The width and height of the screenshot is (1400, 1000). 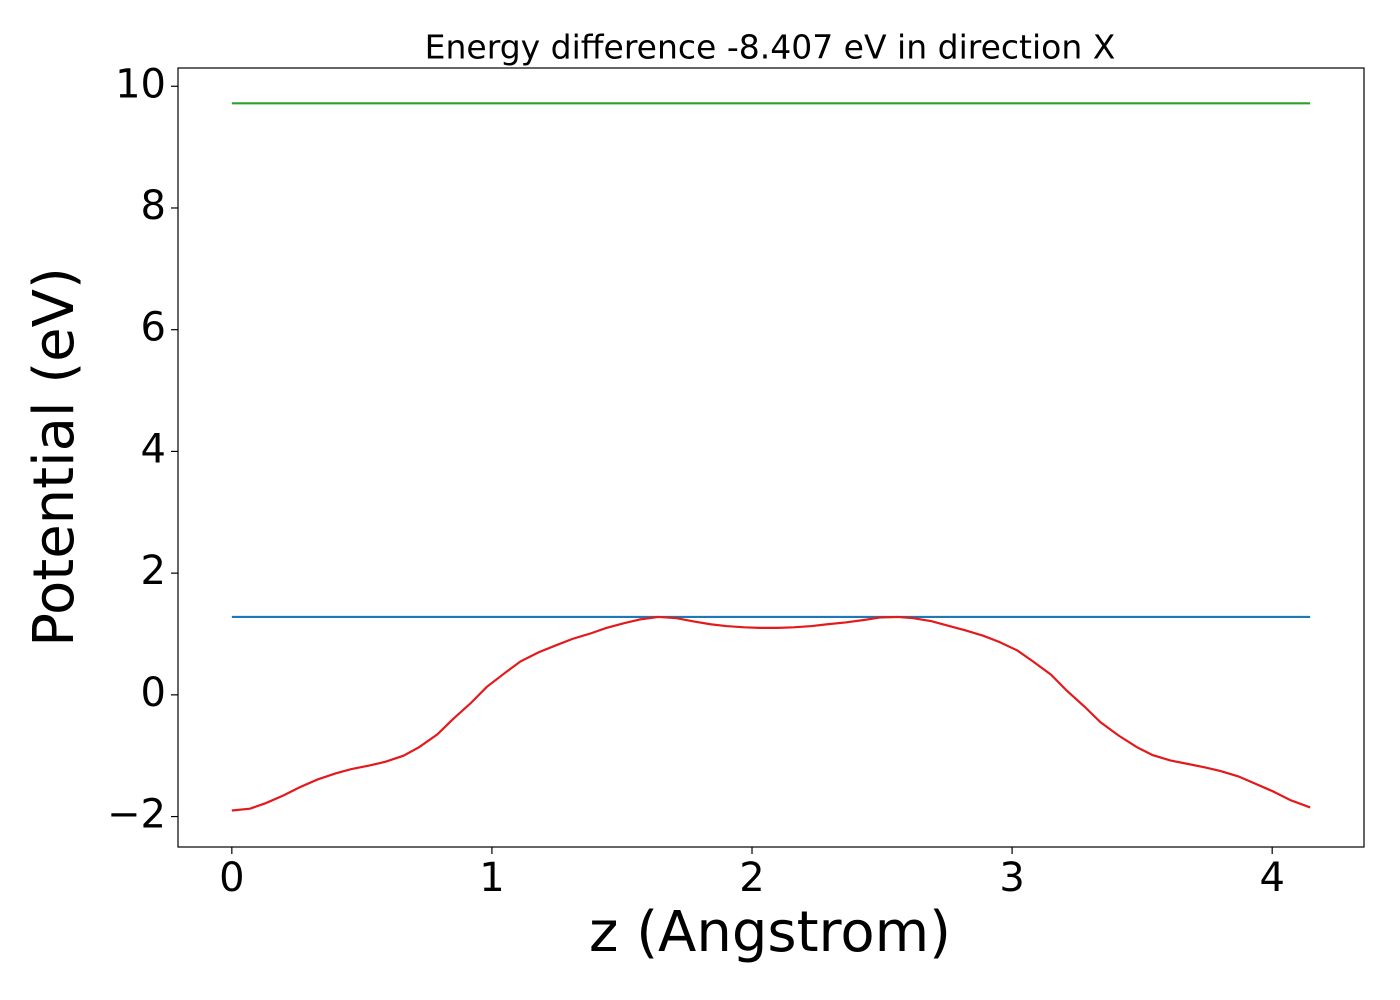 What do you see at coordinates (153, 449) in the screenshot?
I see `y-tick-label: 4` at bounding box center [153, 449].